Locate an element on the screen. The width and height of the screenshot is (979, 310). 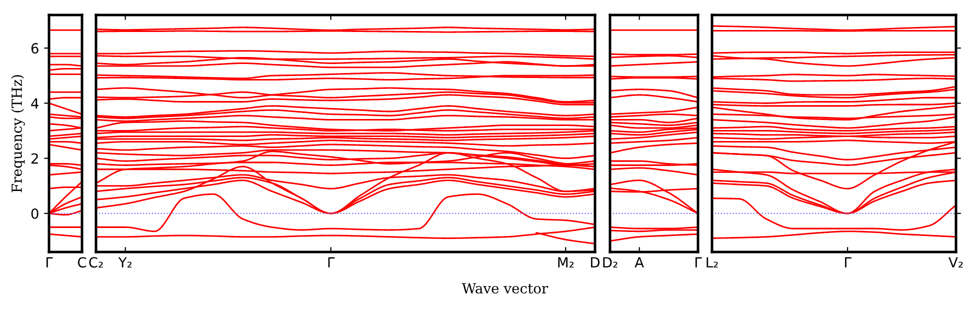
y-tick-label: 4 is located at coordinates (34, 103).